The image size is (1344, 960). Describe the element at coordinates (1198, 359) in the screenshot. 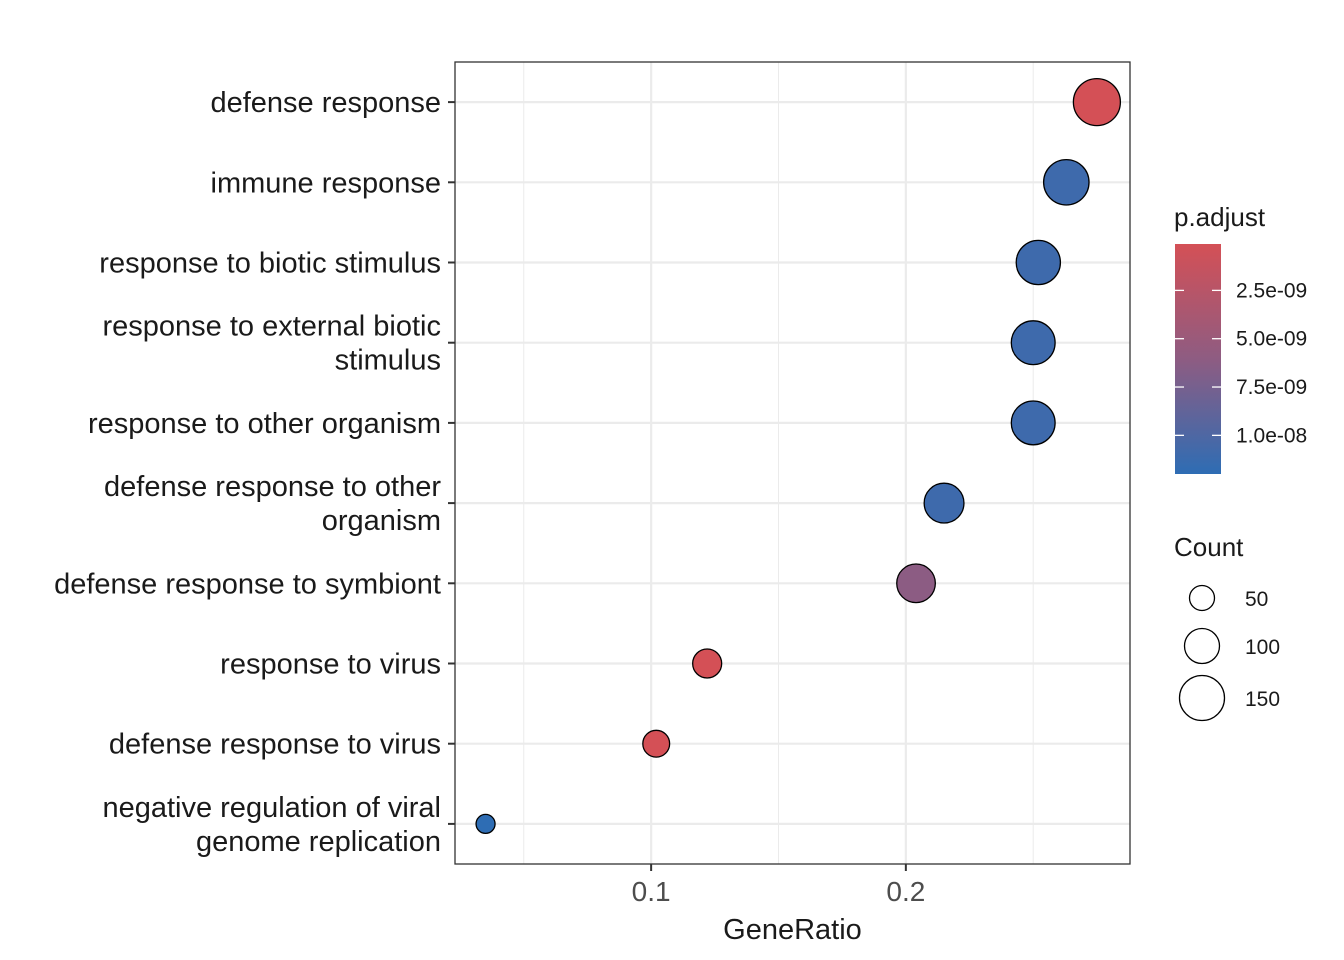

I see `p-adjust-colorbar` at that location.